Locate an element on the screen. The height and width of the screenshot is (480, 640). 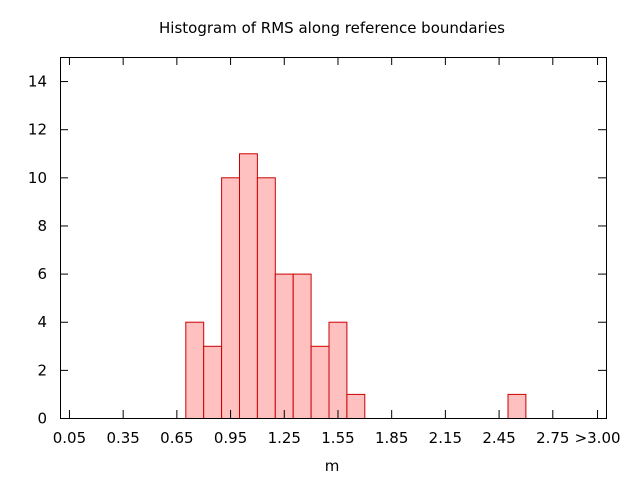
x-tick-label: 1.85 is located at coordinates (391, 438).